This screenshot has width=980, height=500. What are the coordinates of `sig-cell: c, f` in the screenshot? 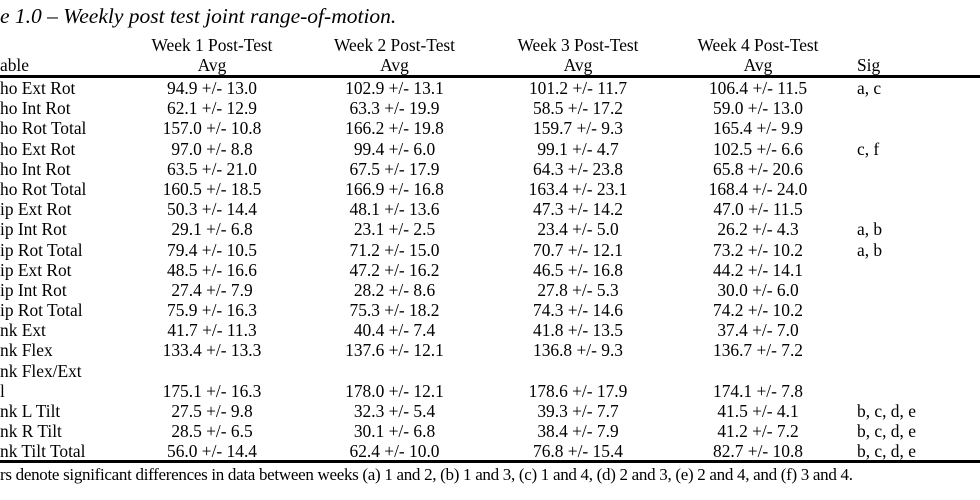 It's located at (868, 148).